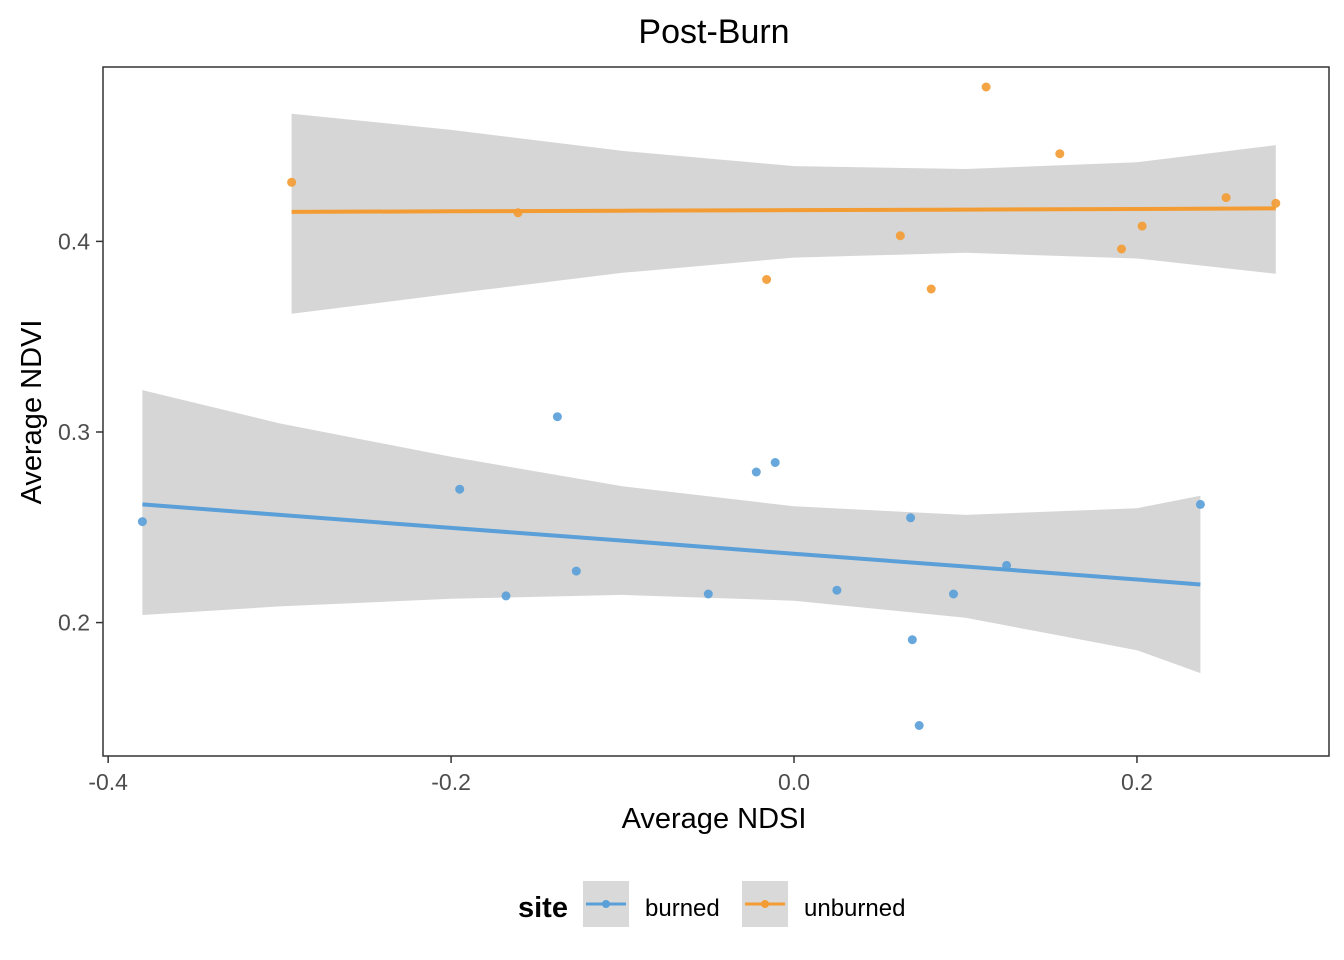 The height and width of the screenshot is (960, 1344). I want to click on x-tick-label: 0.0, so click(794, 782).